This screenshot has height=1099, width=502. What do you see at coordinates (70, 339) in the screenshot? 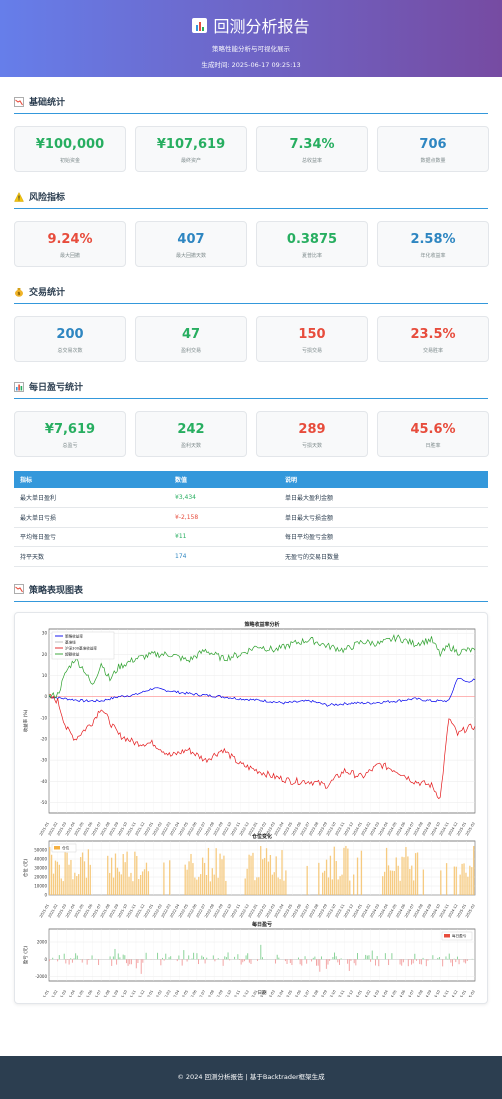
I see `stat-card-total-trades: 200 总交易次数` at bounding box center [70, 339].